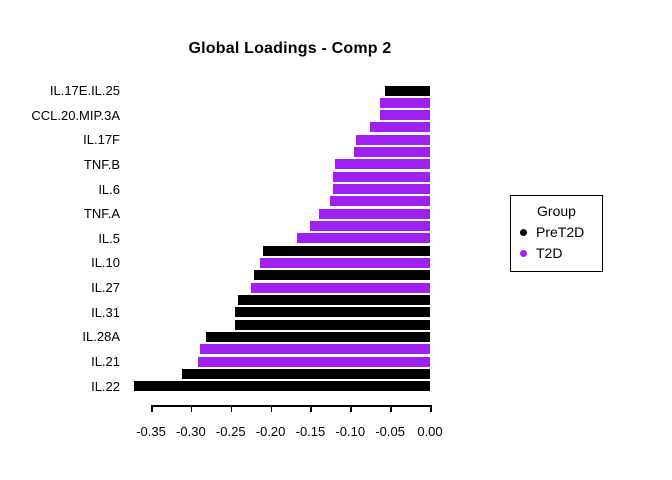 The width and height of the screenshot is (672, 480). I want to click on bar-IL.22, so click(281, 386).